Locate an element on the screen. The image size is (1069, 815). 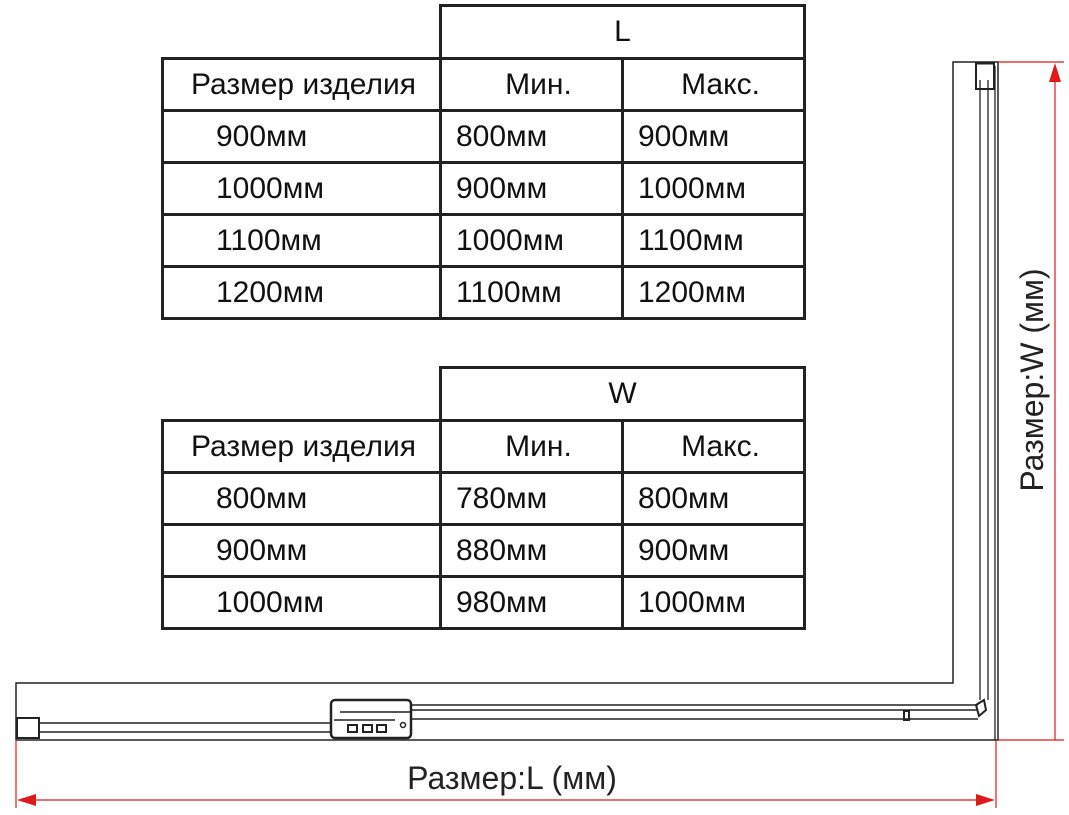
table-row: 900мм 800мм 900мм is located at coordinates (483, 136).